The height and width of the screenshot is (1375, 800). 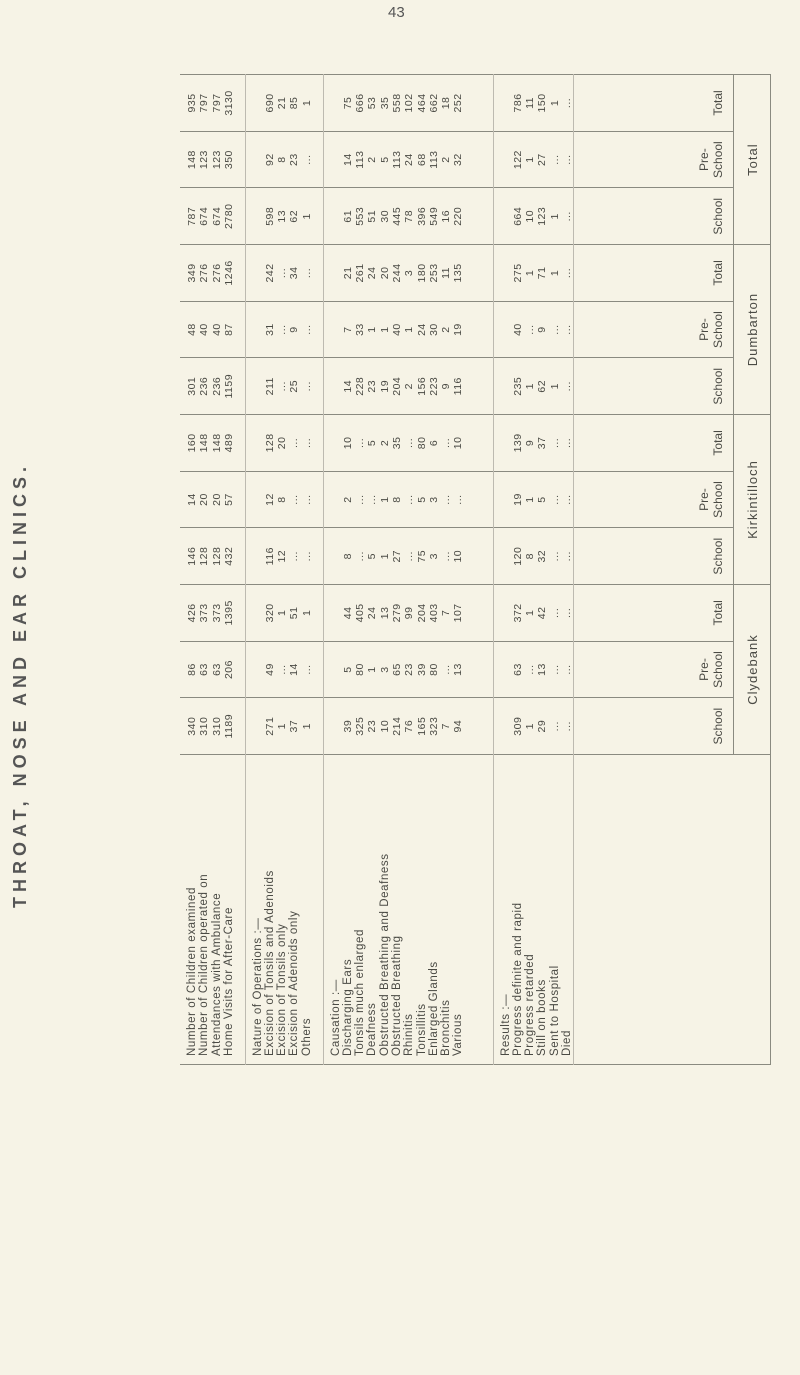 What do you see at coordinates (530, 1004) in the screenshot?
I see `row-label: Progress retarded` at bounding box center [530, 1004].